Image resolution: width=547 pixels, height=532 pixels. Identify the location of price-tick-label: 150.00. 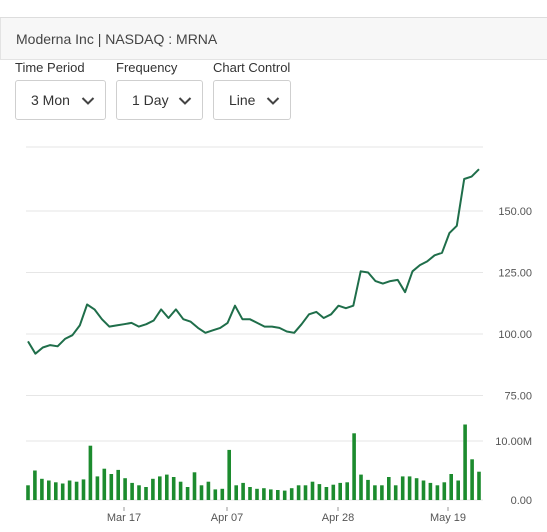
(515, 212).